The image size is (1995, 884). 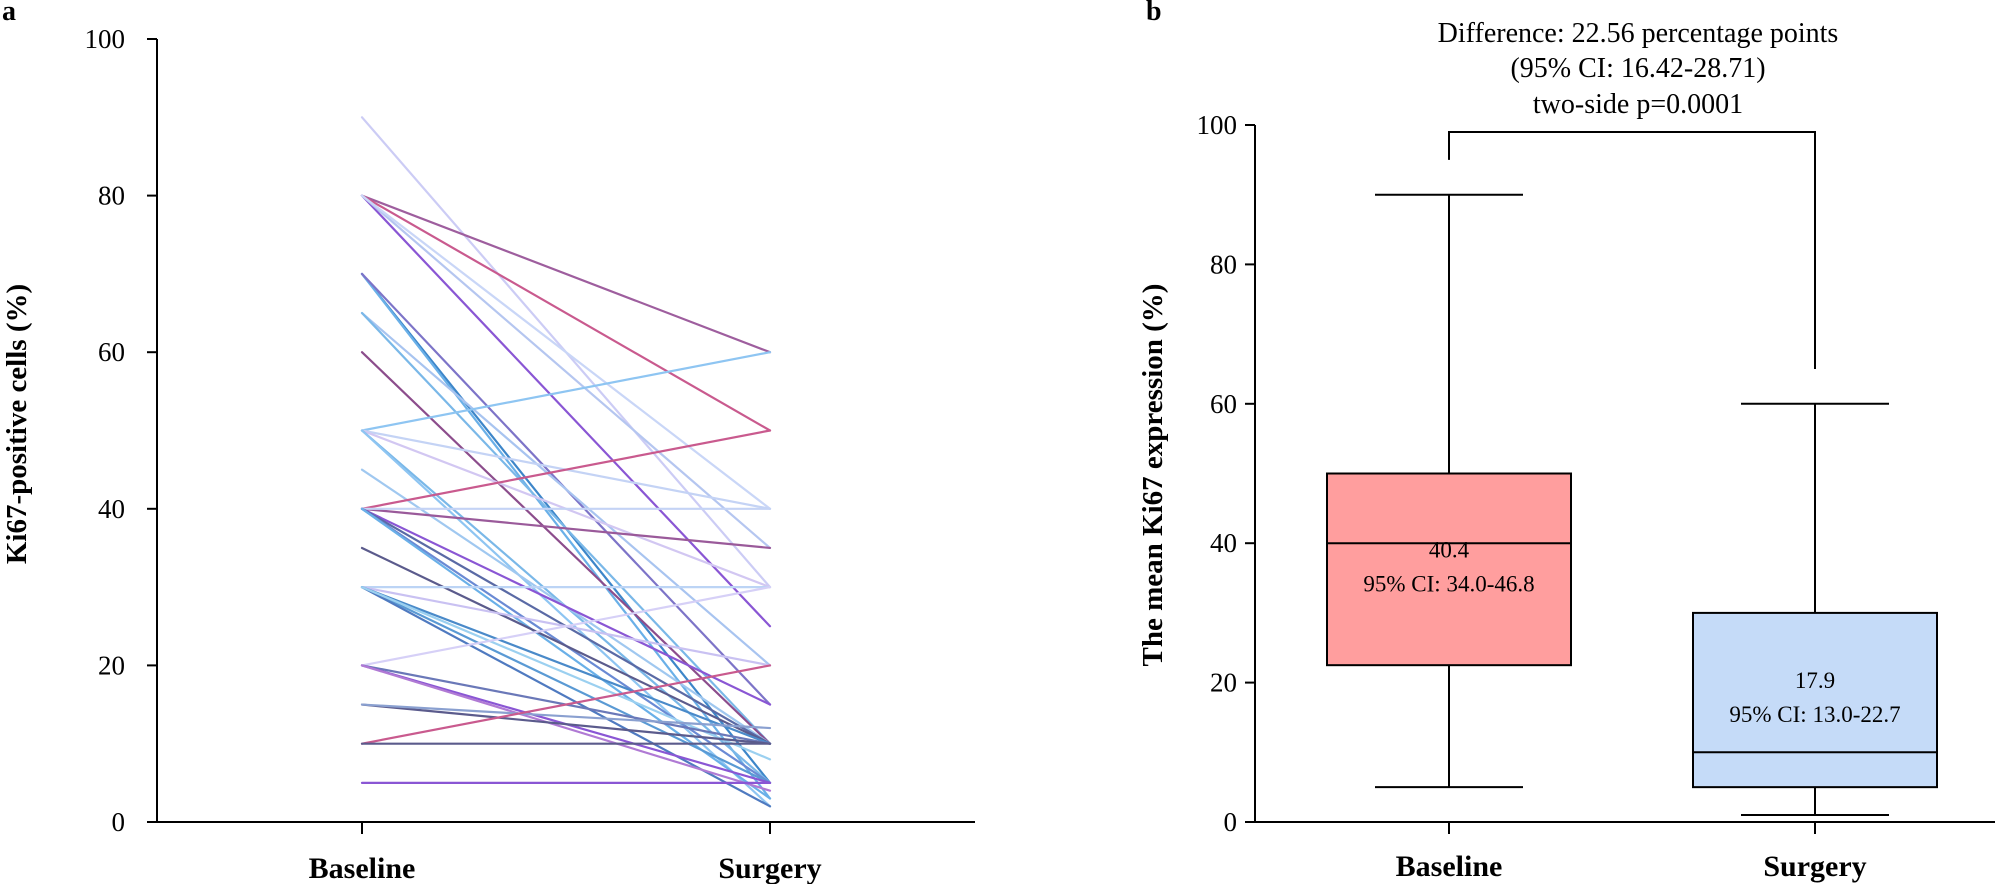 I want to click on panel-b-y-tick-label: 20, so click(x=1223, y=683).